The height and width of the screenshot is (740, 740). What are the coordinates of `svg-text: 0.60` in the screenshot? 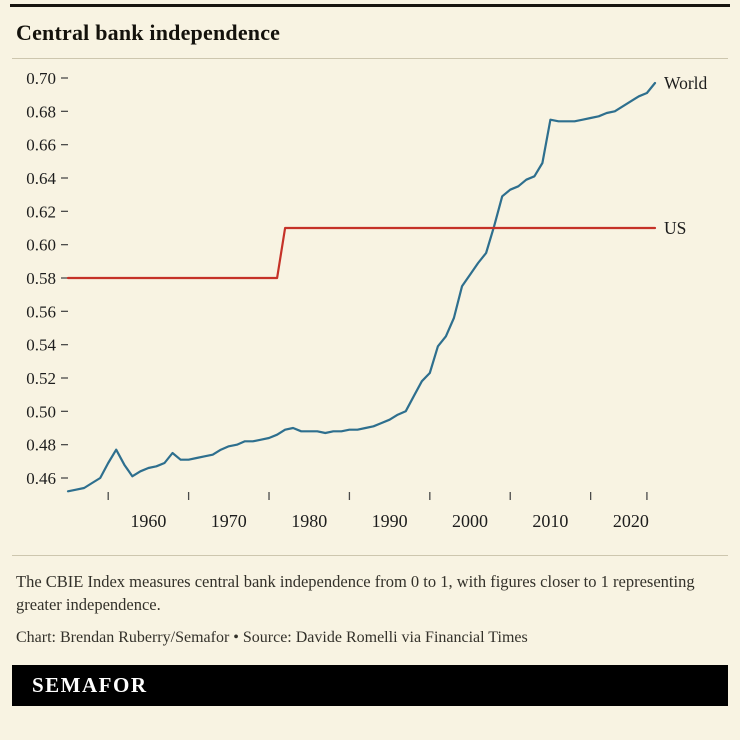 It's located at (41, 245).